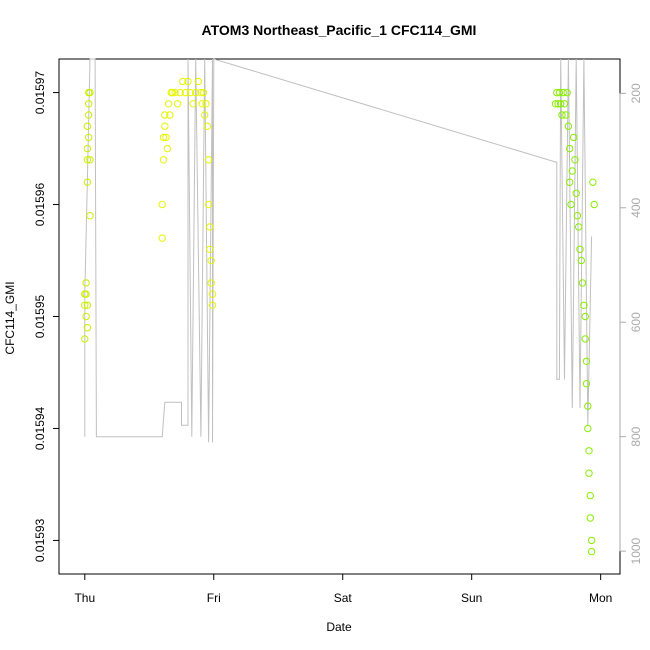 This screenshot has width=650, height=650. Describe the element at coordinates (343, 598) in the screenshot. I see `x-tick-label: Sat` at that location.